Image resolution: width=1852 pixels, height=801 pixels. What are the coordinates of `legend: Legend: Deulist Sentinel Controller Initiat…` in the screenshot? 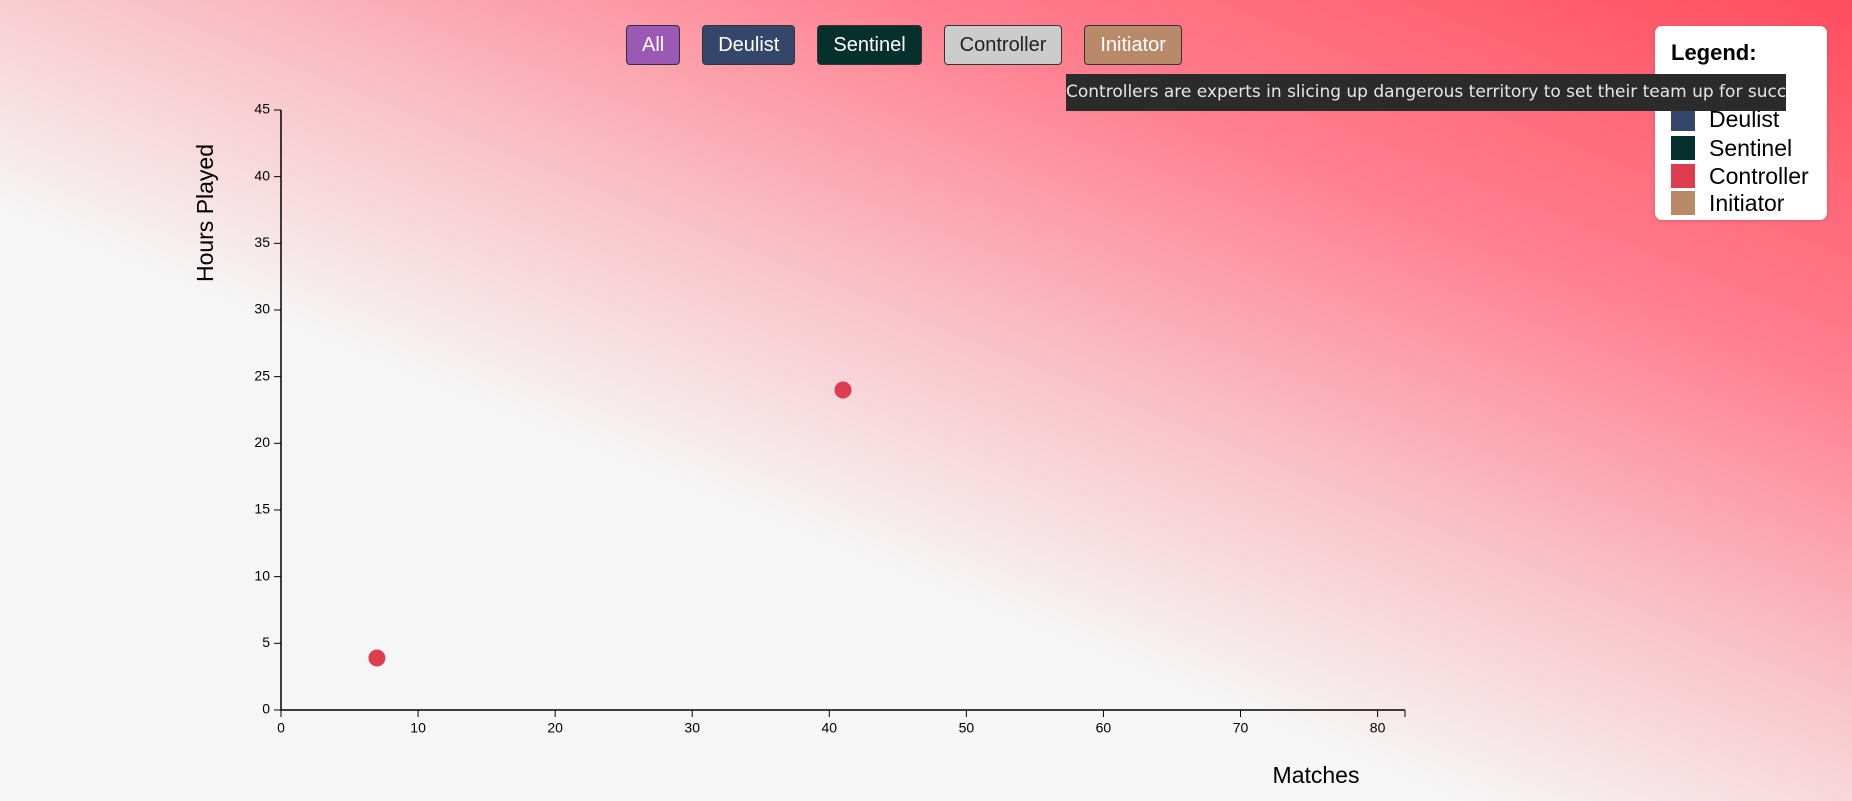 It's located at (1741, 123).